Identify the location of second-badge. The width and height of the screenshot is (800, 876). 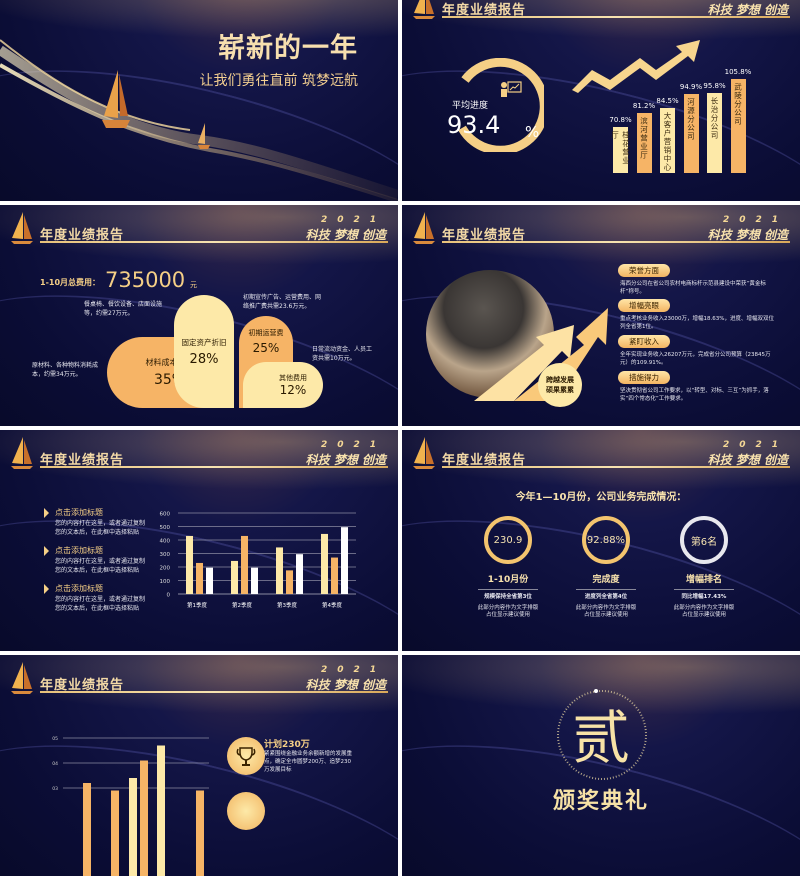
(246, 811).